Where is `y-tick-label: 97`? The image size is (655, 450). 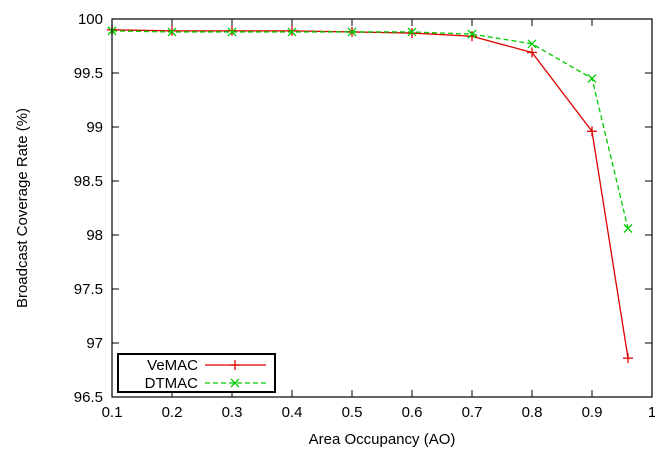 y-tick-label: 97 is located at coordinates (94, 343).